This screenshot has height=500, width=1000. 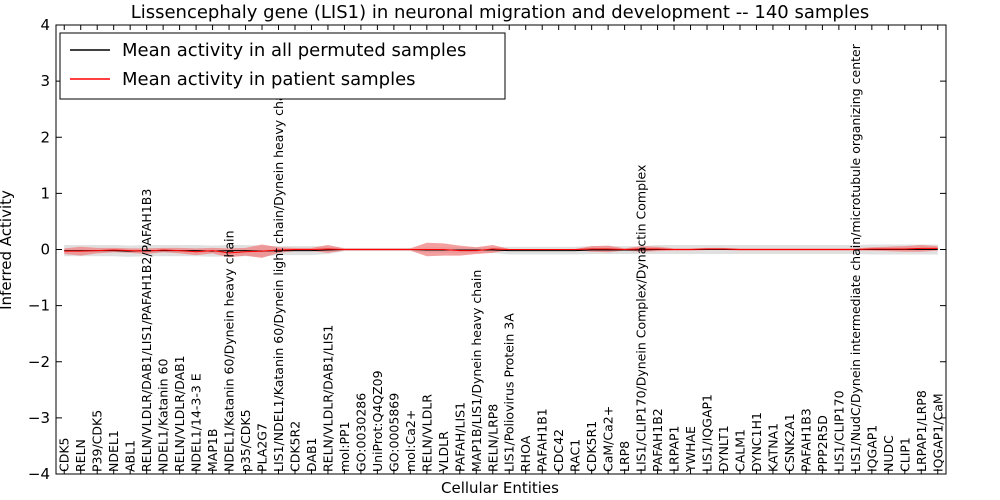 What do you see at coordinates (707, 433) in the screenshot?
I see `x-tick-label: LIS1/IQGAP1` at bounding box center [707, 433].